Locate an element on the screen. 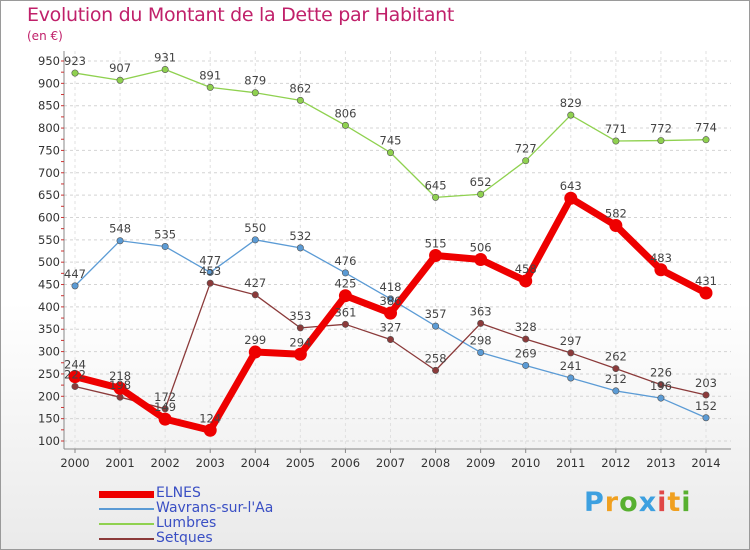 This screenshot has width=750, height=550. x-tick-label: 2011 is located at coordinates (570, 463).